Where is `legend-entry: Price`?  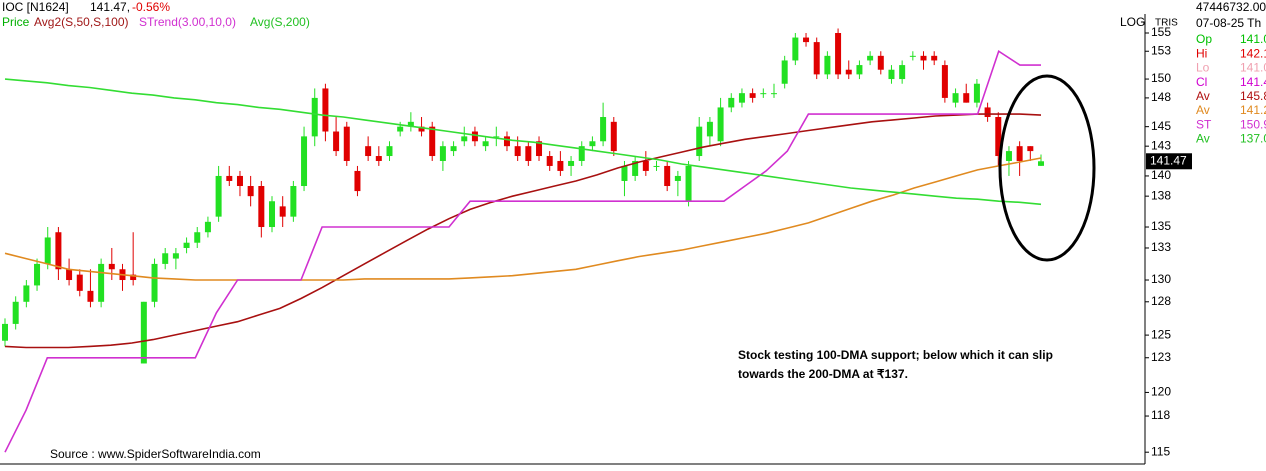
legend-entry: Price is located at coordinates (16, 22).